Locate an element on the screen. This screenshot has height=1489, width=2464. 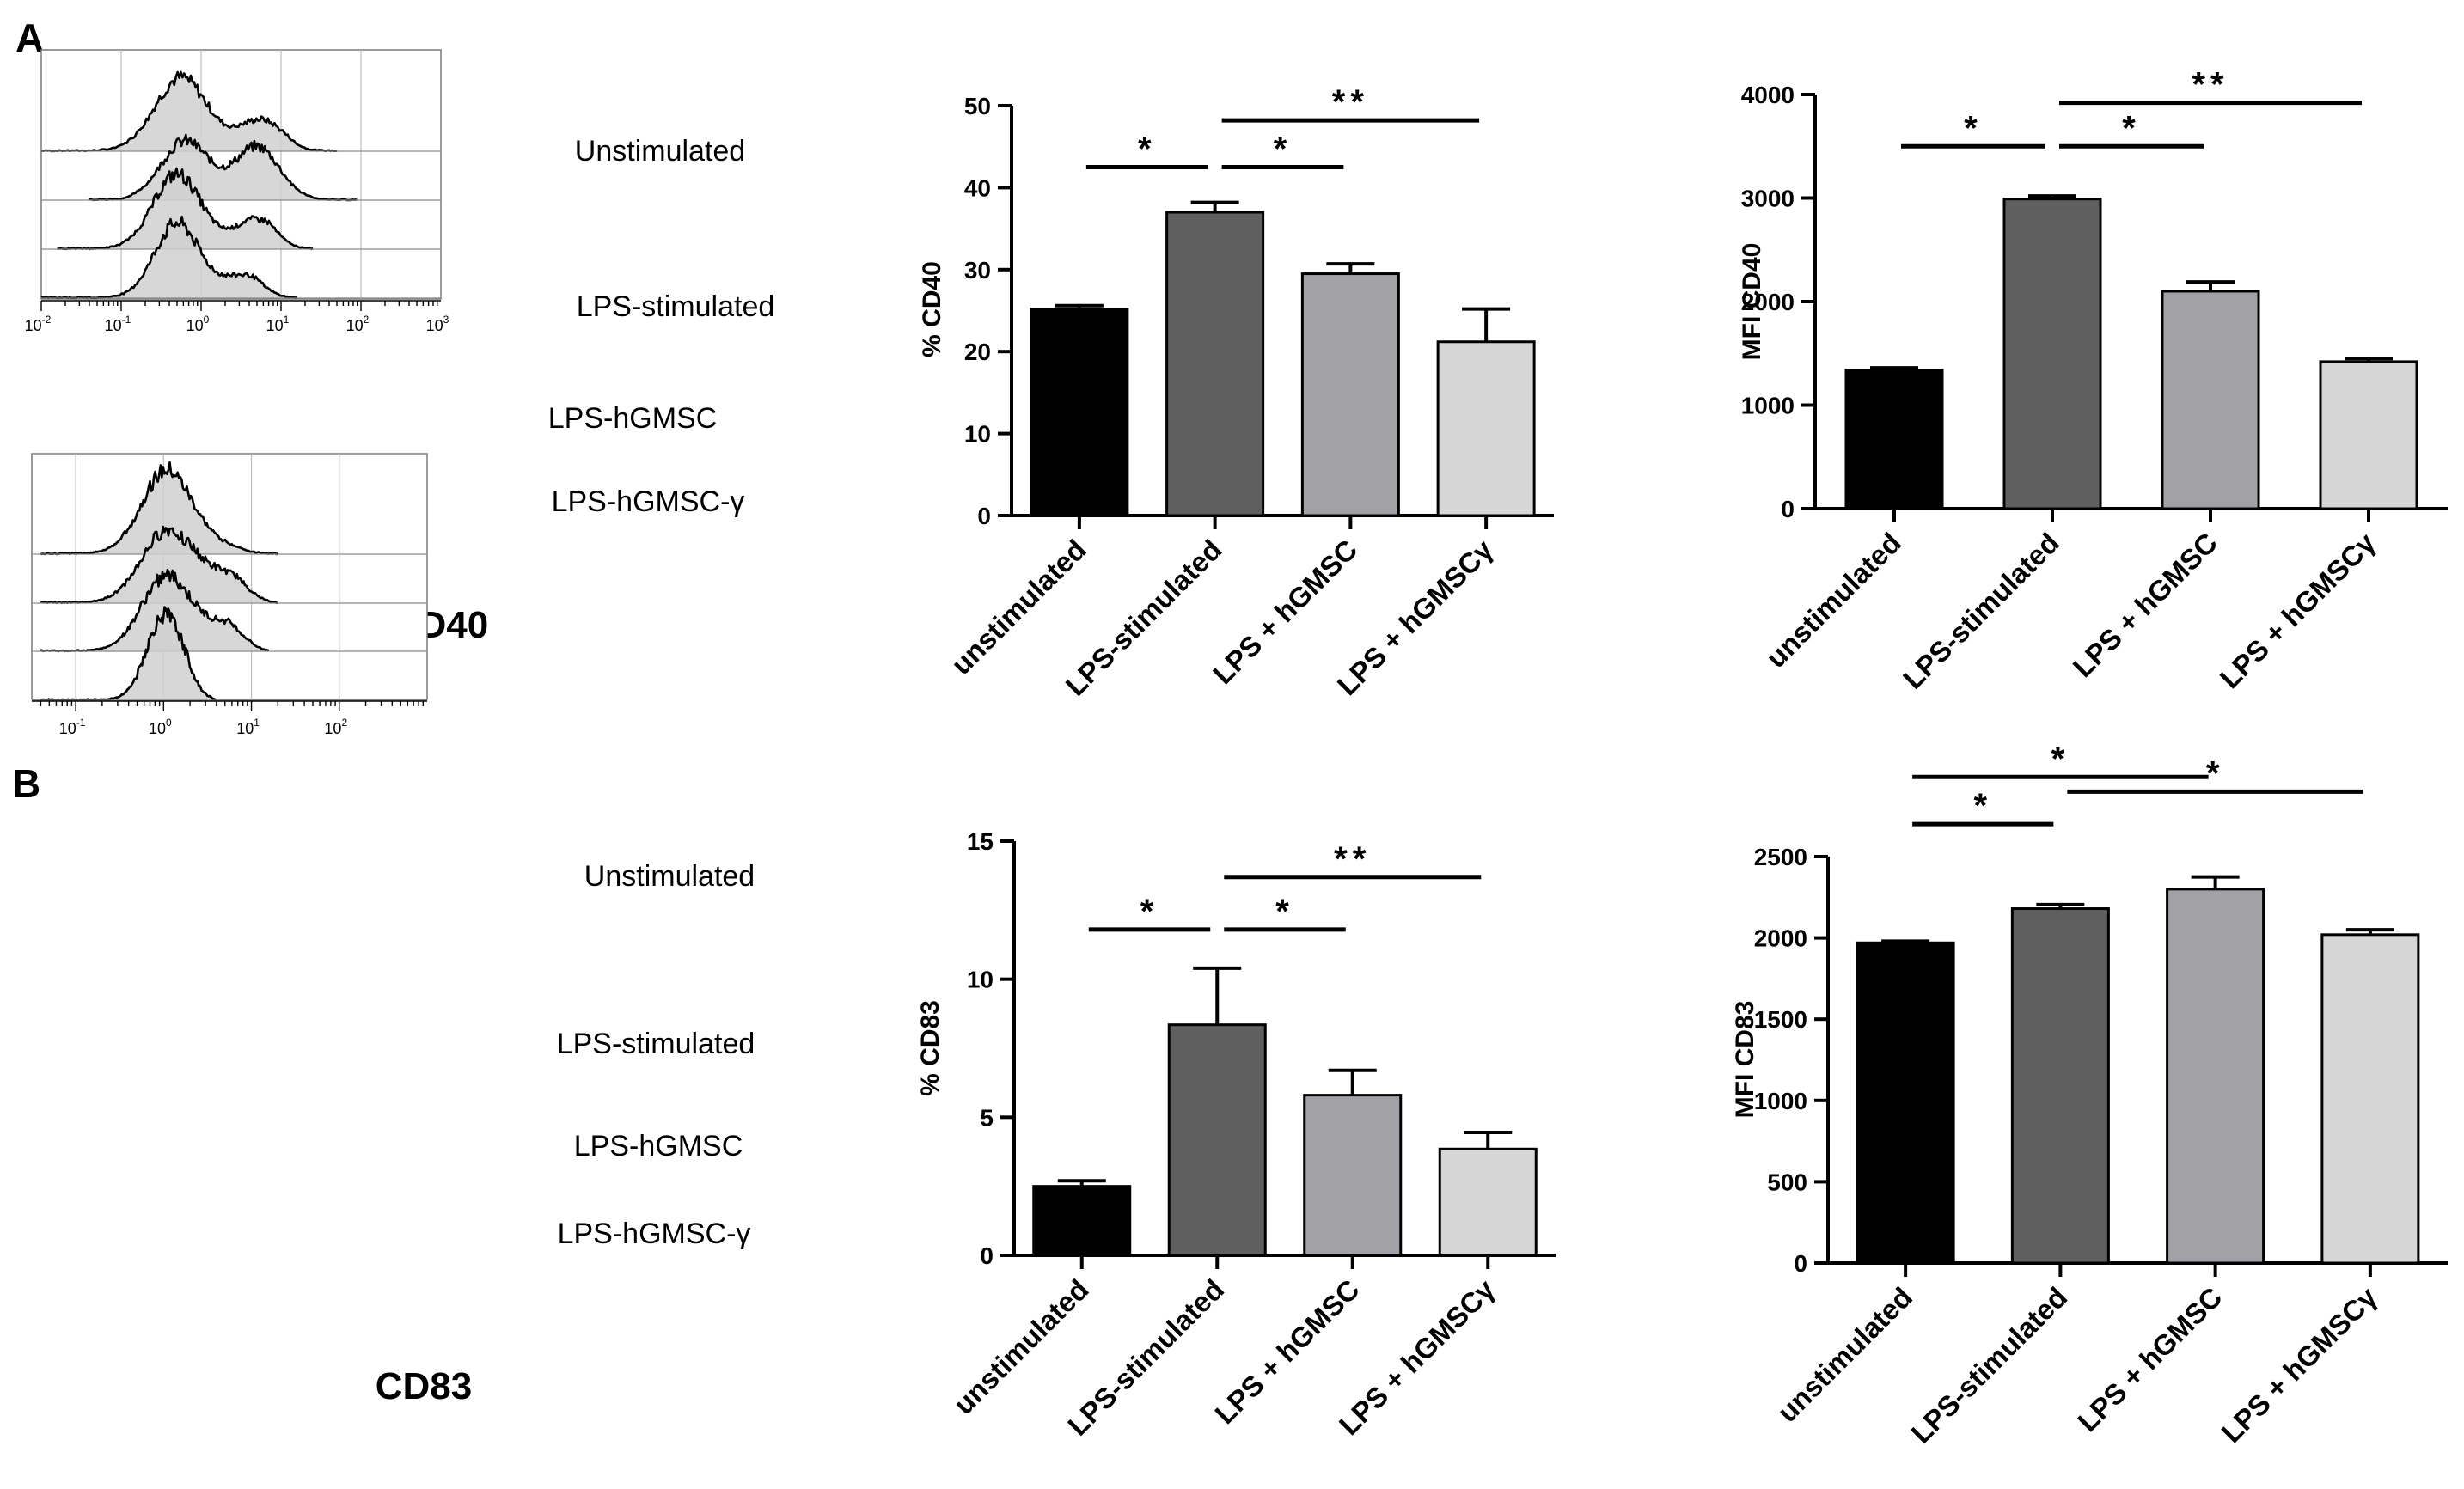
cd83-histogram-x-ticks: 10⁻¹ 10⁰ 10¹ 10² is located at coordinates (229, 718).